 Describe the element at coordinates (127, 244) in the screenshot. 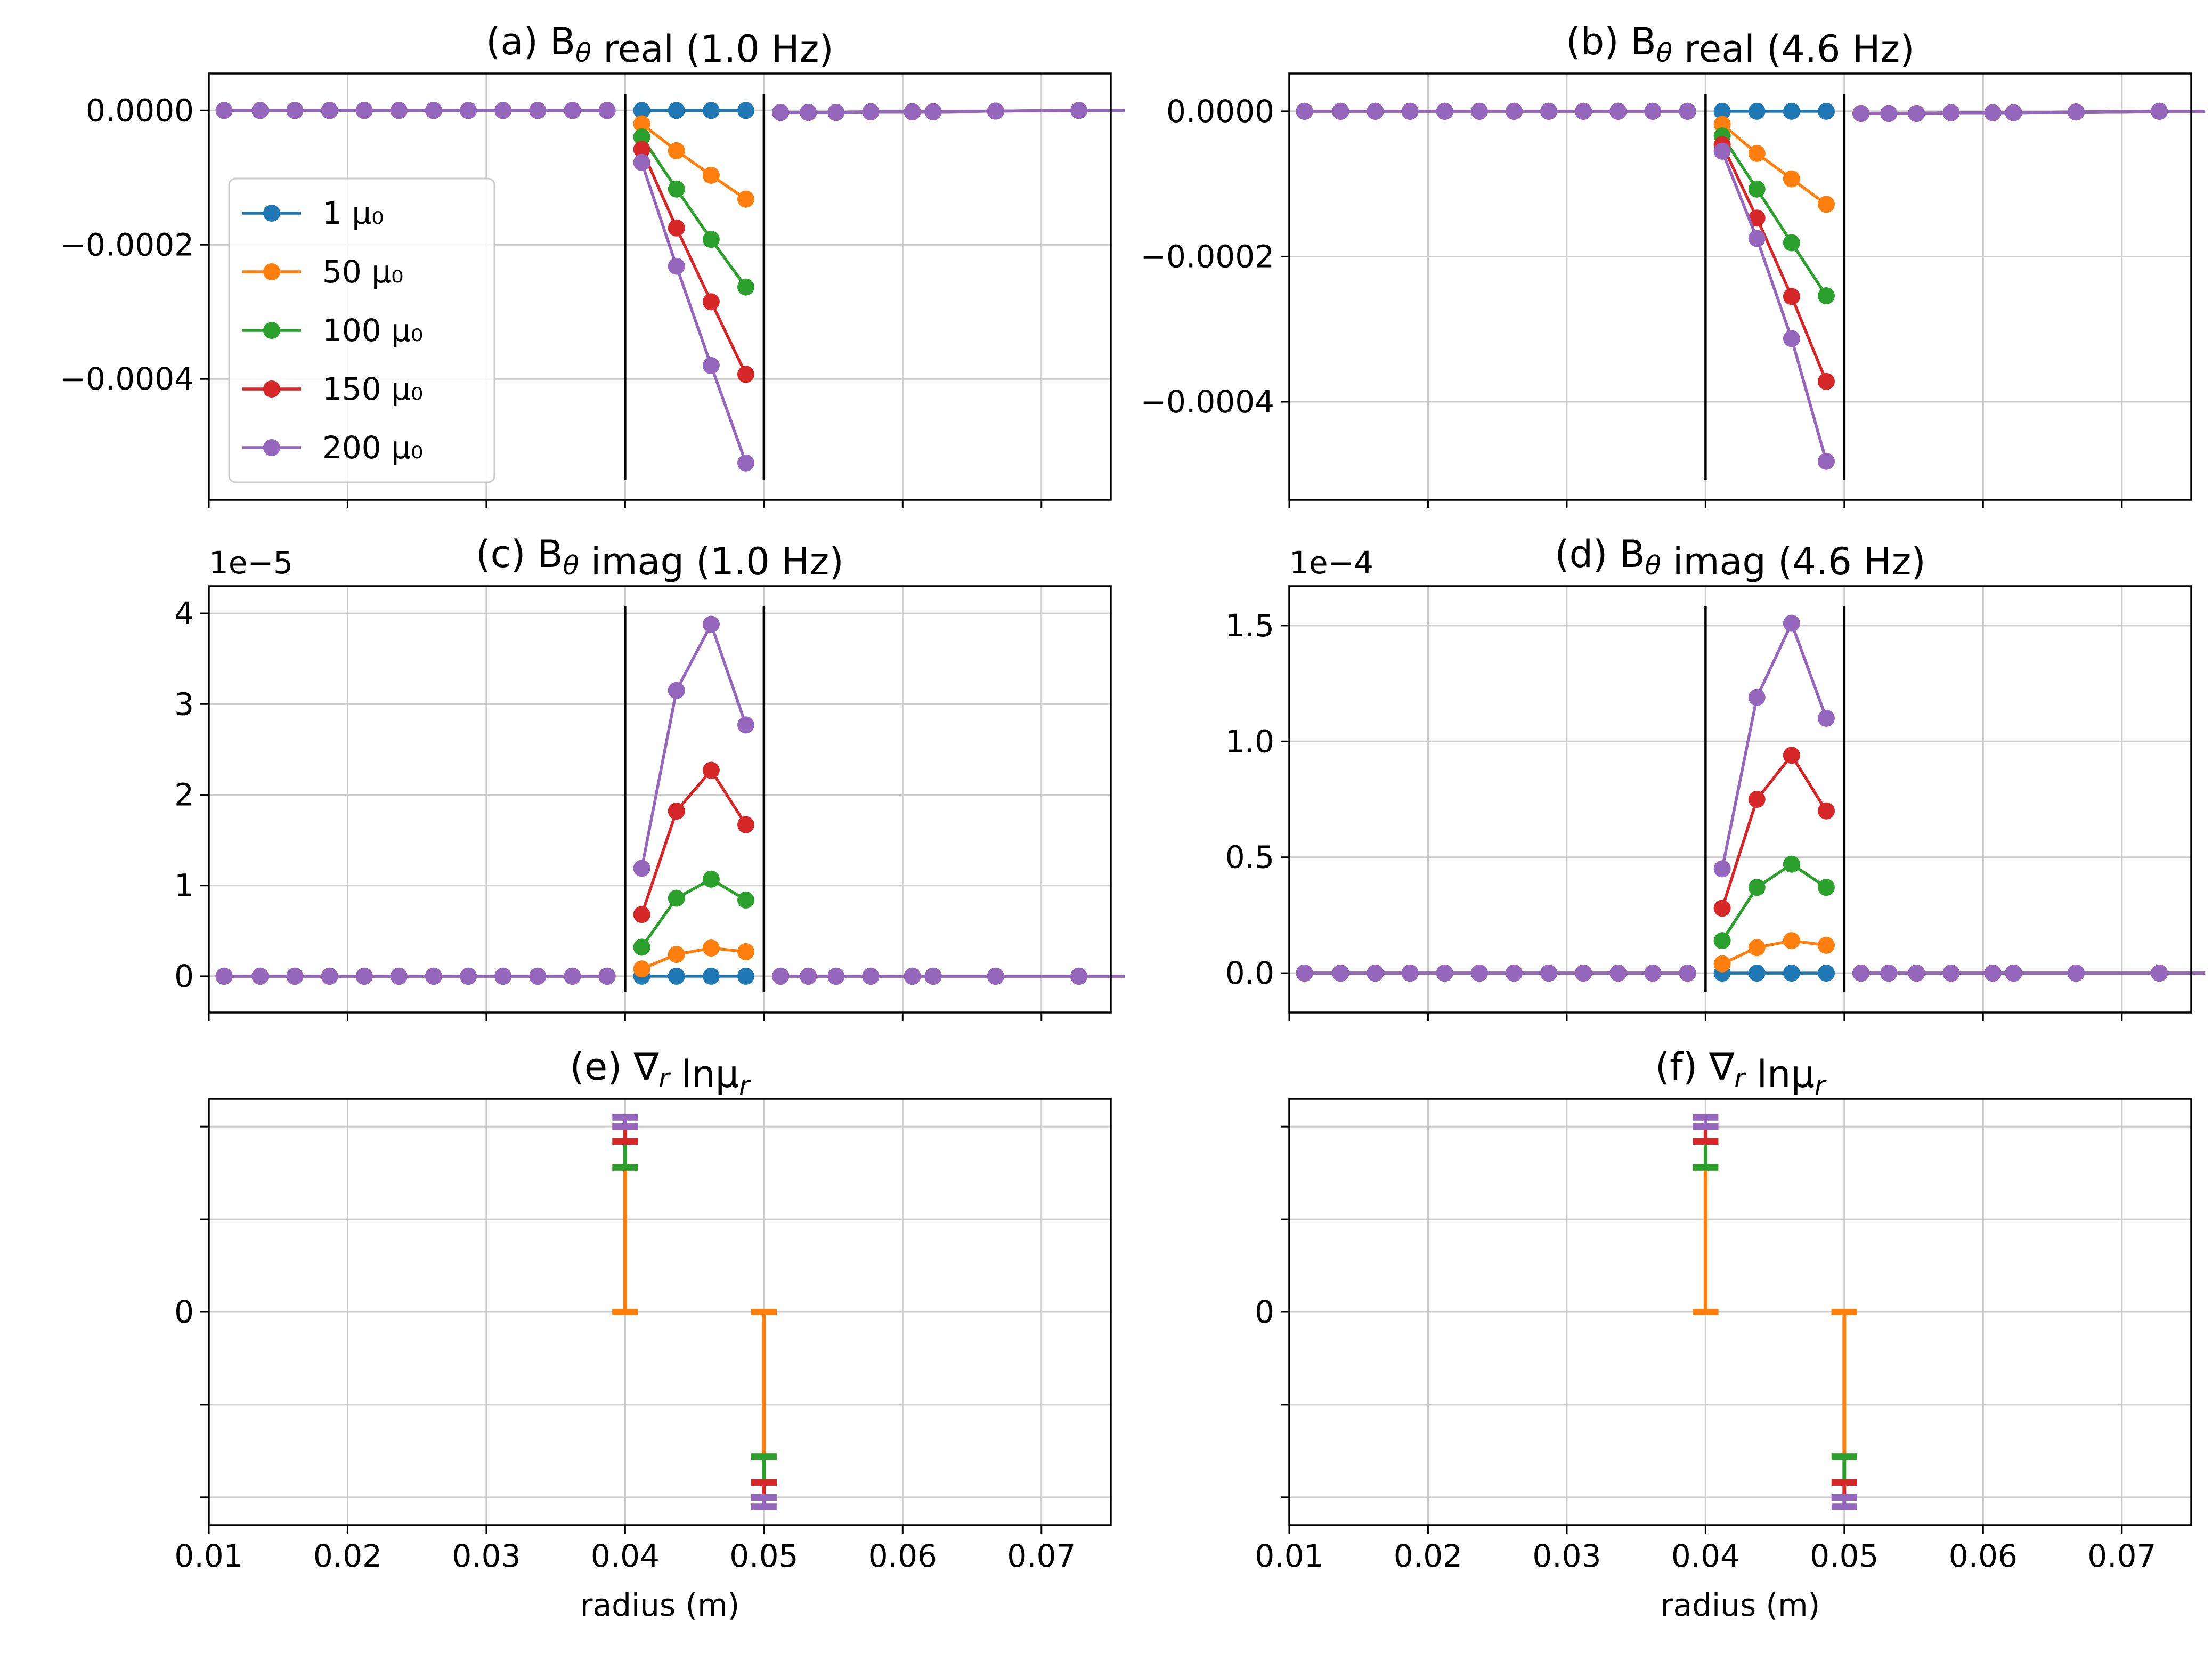

I see `y-tick-label: −0.0002` at that location.